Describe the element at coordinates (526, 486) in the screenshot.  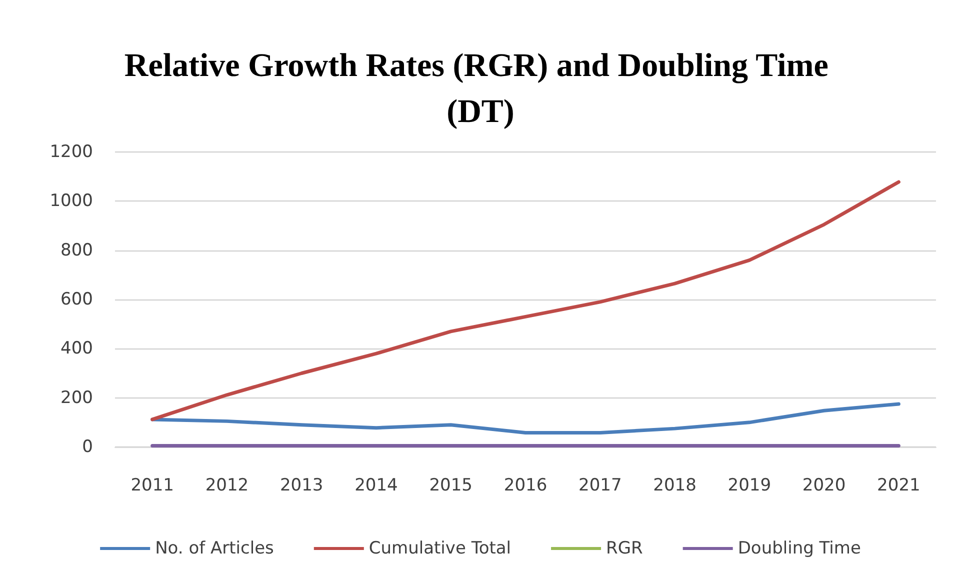
I see `x-tick-label: 2016` at that location.